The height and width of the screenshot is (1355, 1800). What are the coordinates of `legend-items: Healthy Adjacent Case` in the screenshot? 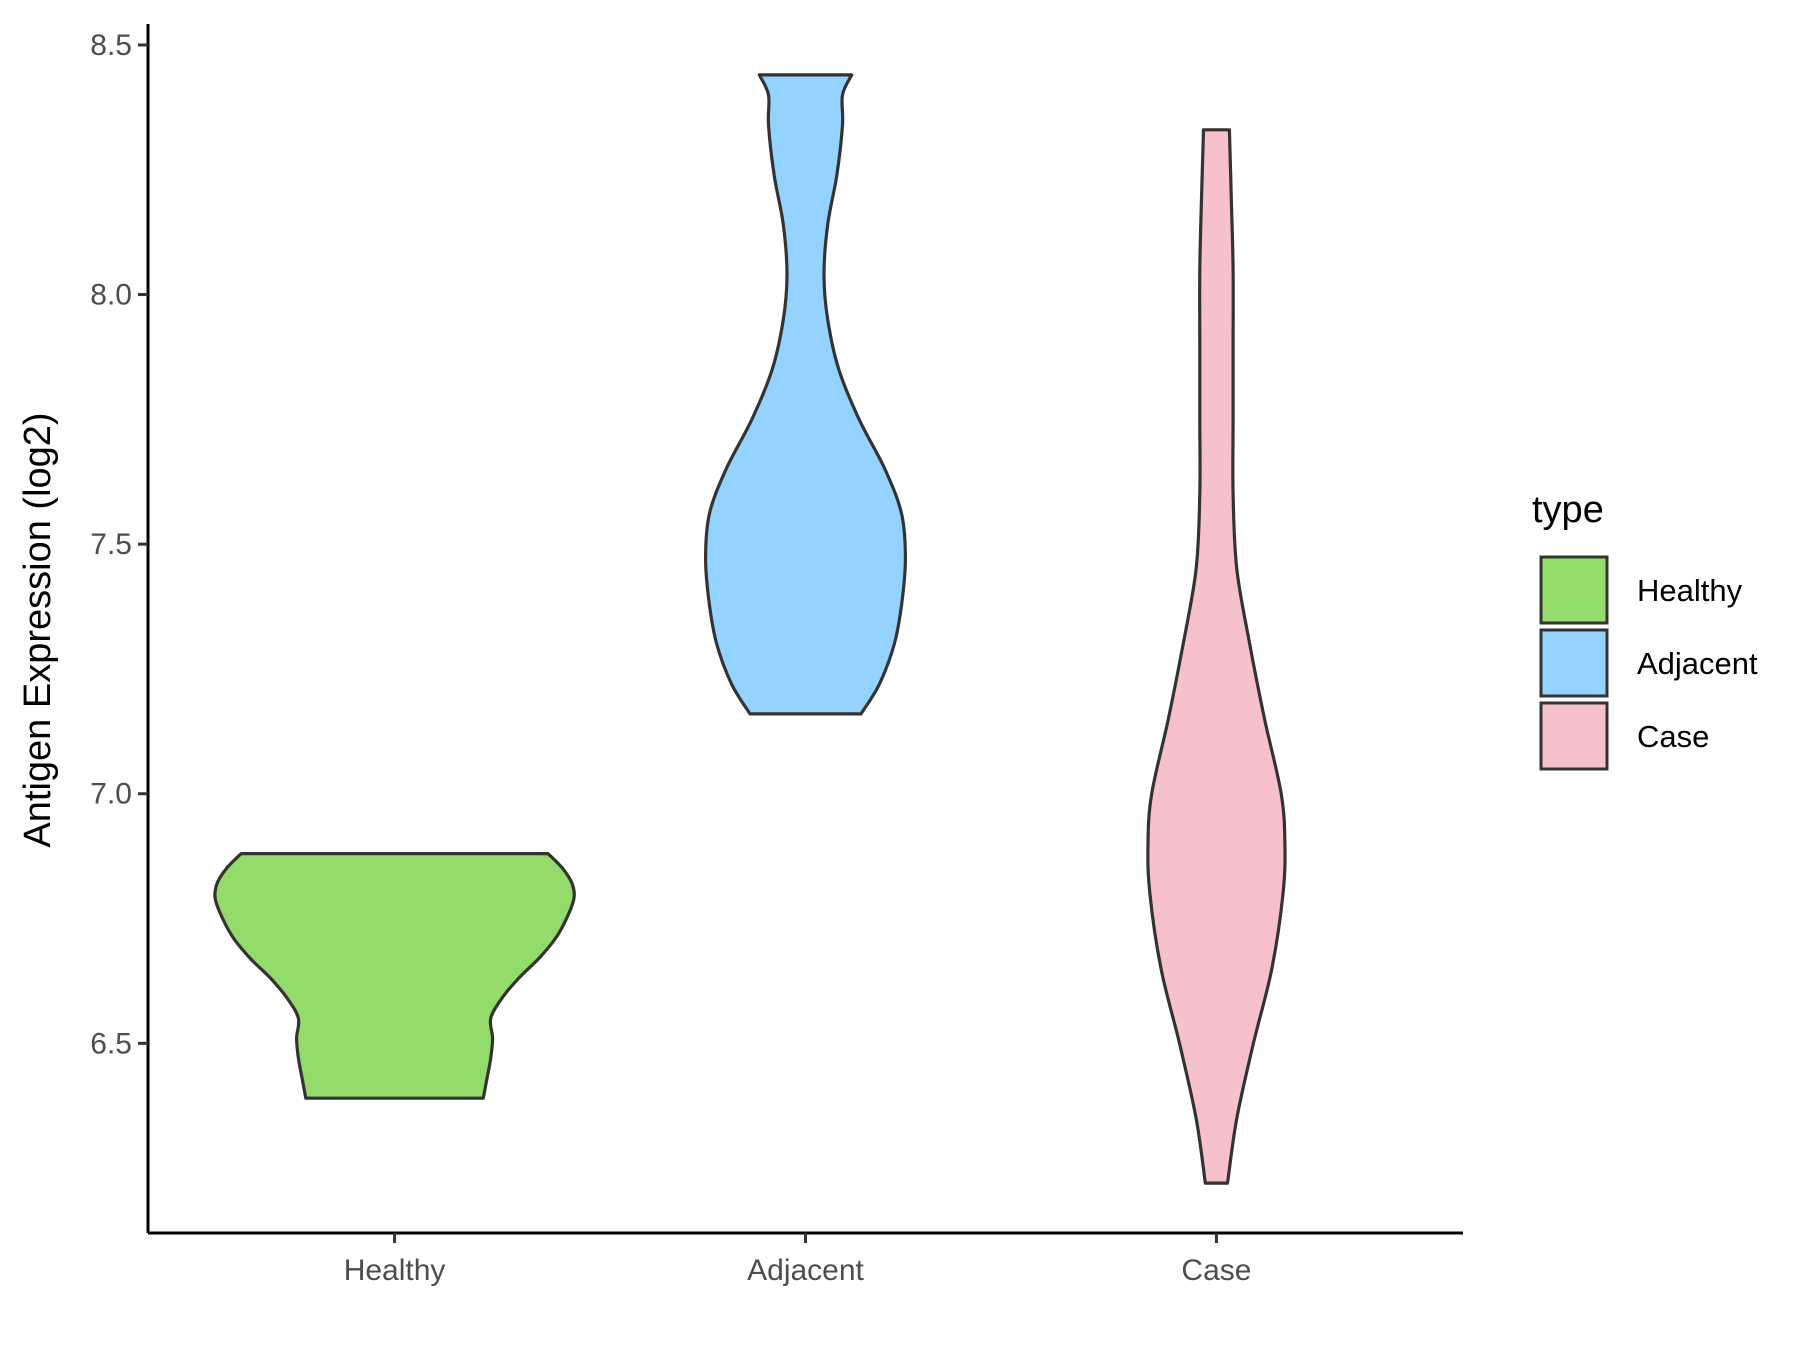 It's located at (1648, 663).